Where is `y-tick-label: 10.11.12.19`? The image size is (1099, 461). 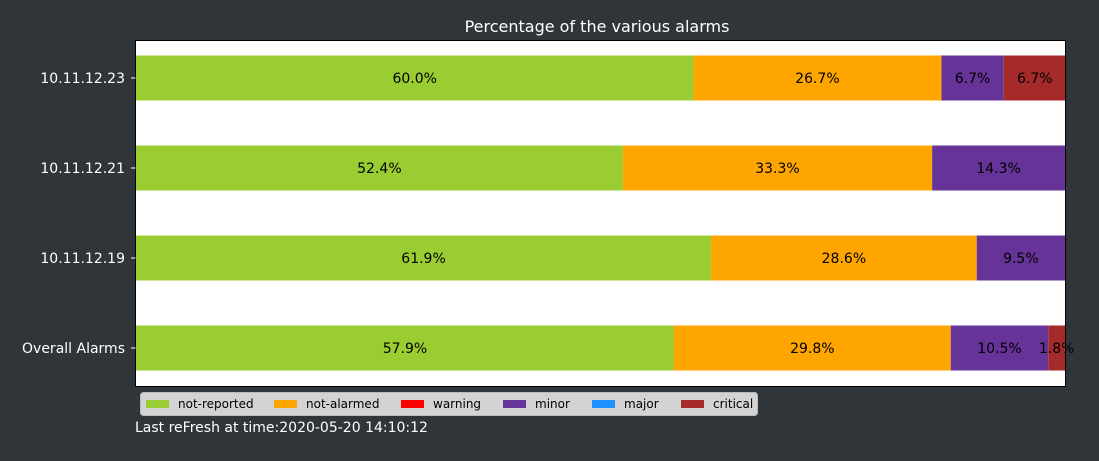
y-tick-label: 10.11.12.19 is located at coordinates (82, 259).